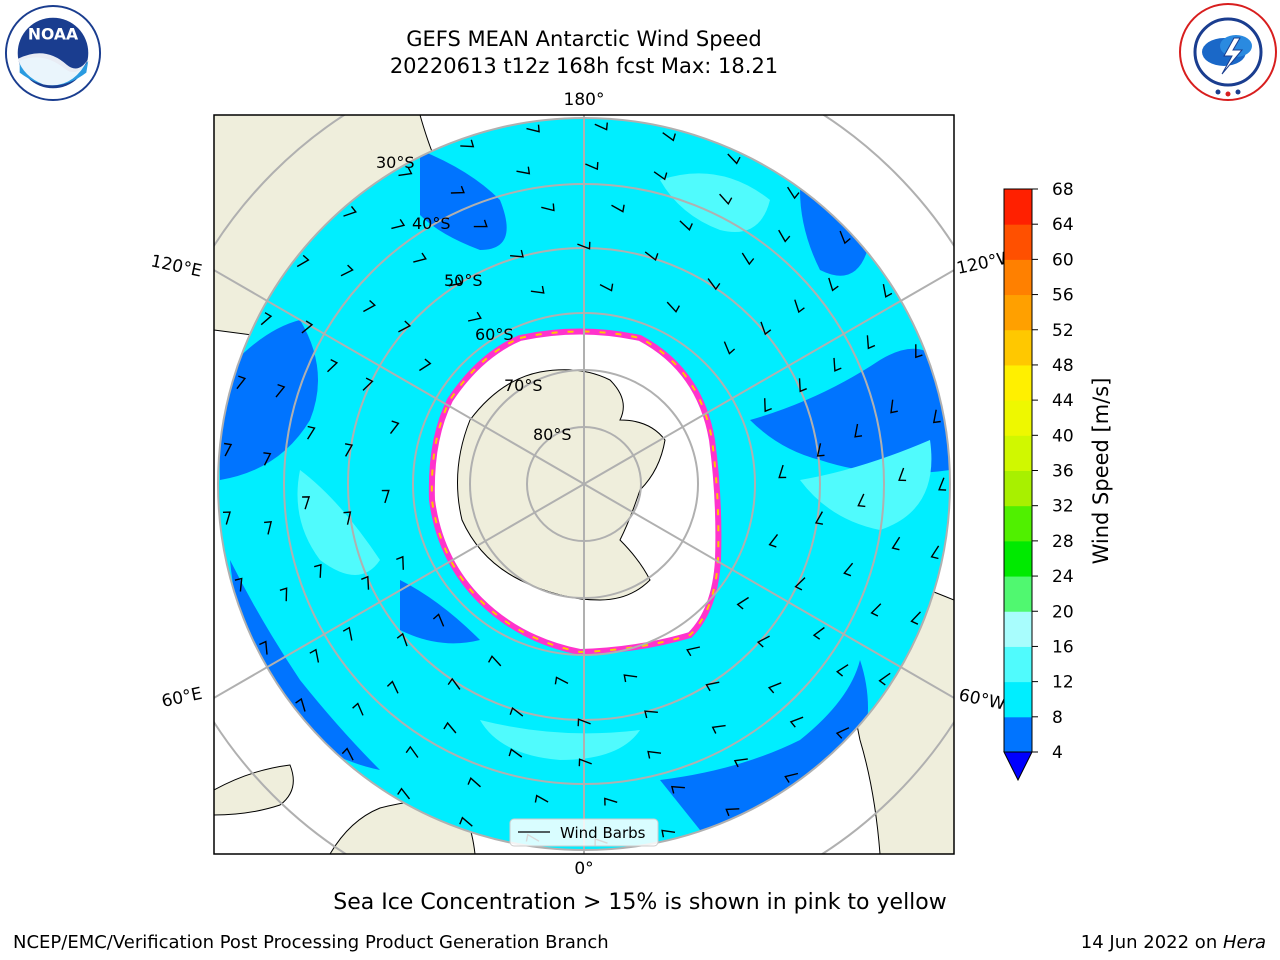  I want to click on colorbar-tick-label: 60, so click(1063, 260).